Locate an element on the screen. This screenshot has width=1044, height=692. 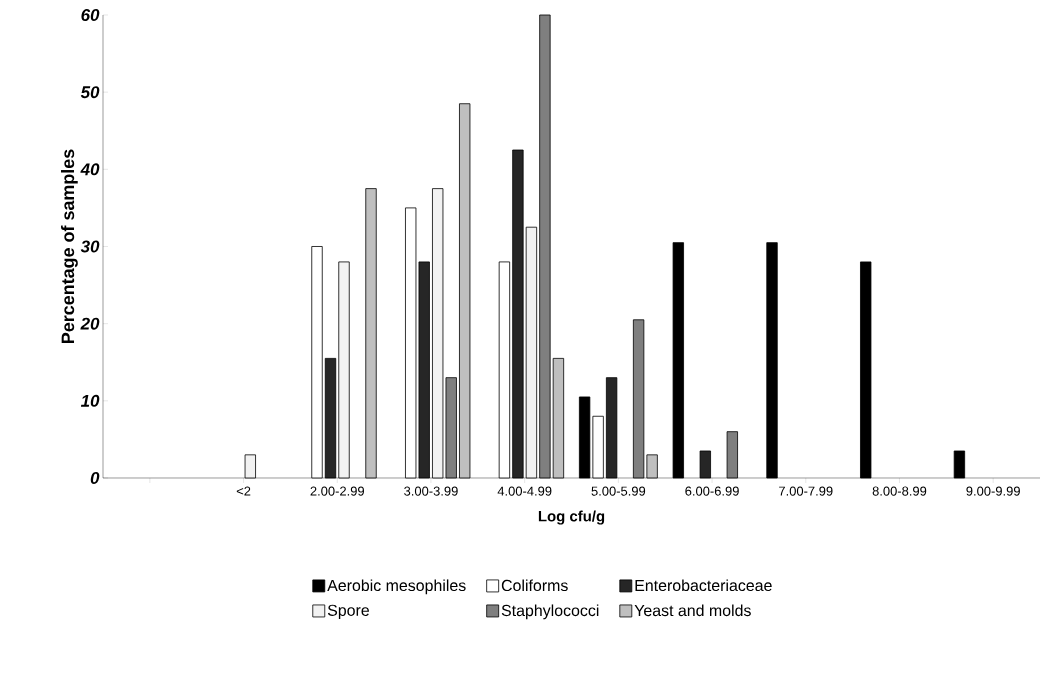
x-tick-label: 9.00-9.99 is located at coordinates (993, 491).